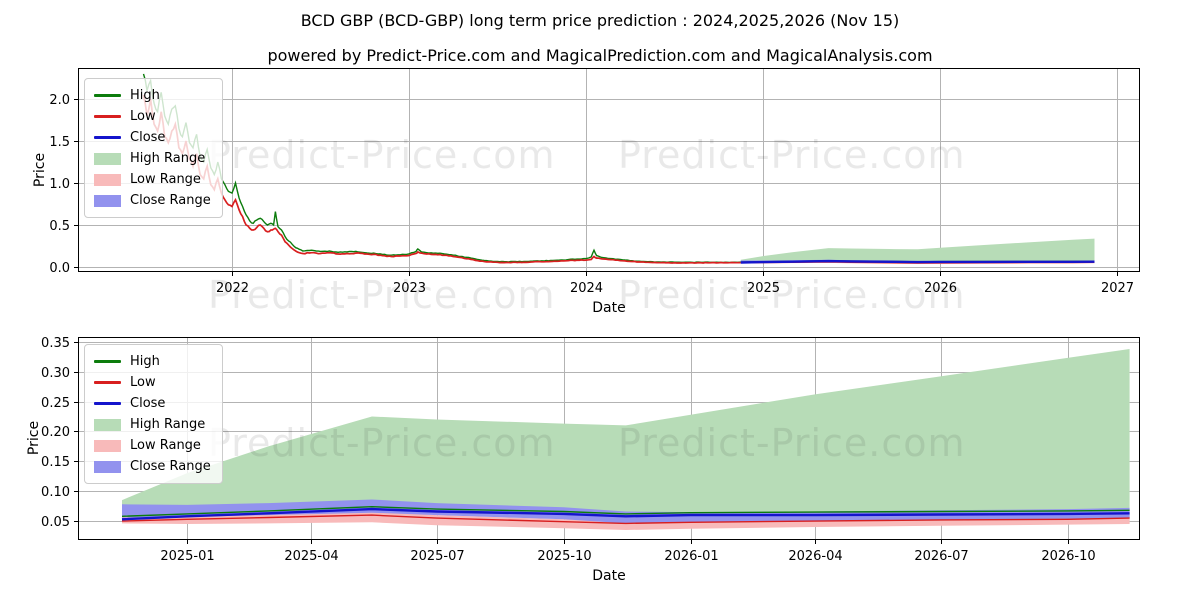  Describe the element at coordinates (311, 556) in the screenshot. I see `x-tick-label: 2025-04` at that location.